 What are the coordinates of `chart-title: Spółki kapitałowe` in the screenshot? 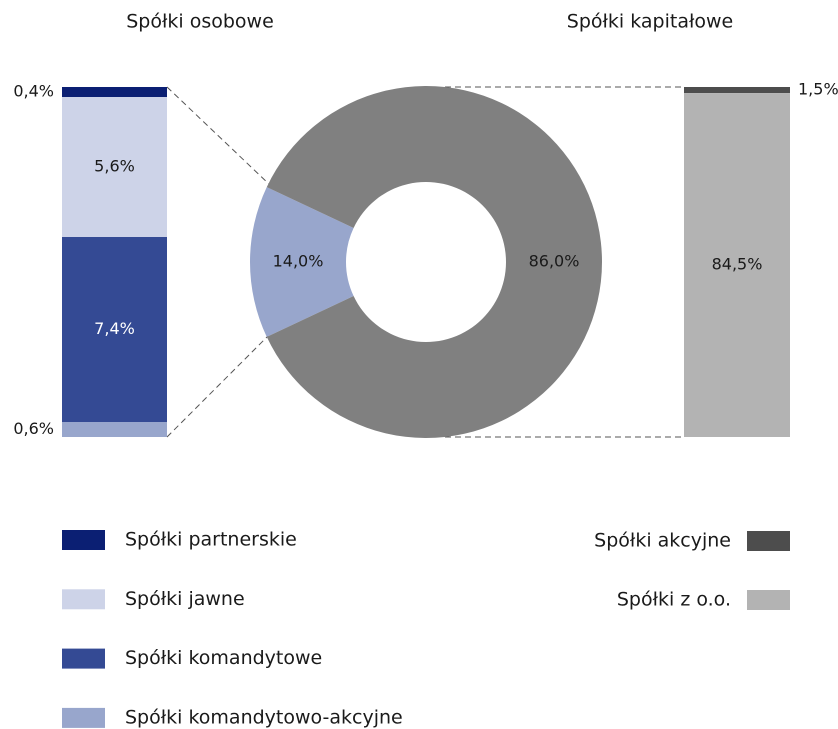 It's located at (650, 22).